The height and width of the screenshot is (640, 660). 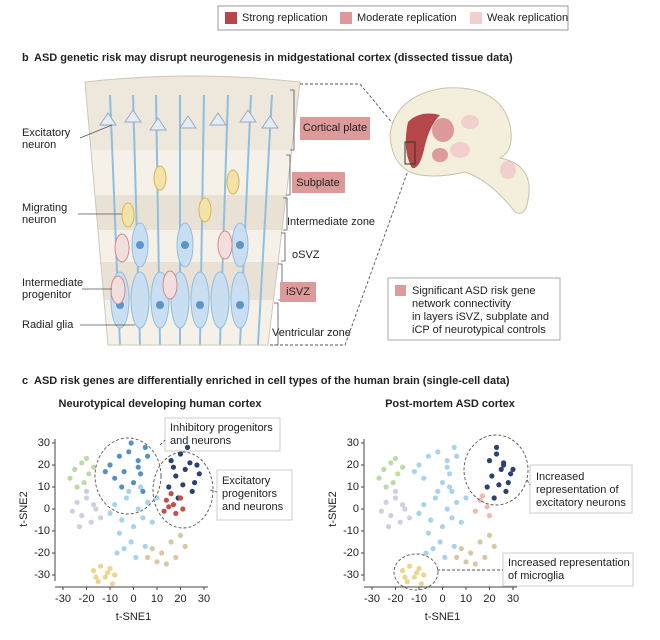 I want to click on cell-label: Radial glia, so click(x=48, y=325).